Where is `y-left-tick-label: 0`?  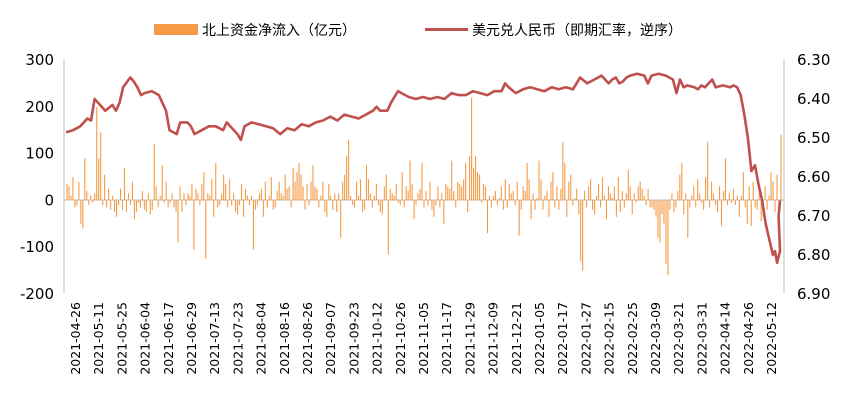
y-left-tick-label: 0 is located at coordinates (49, 200).